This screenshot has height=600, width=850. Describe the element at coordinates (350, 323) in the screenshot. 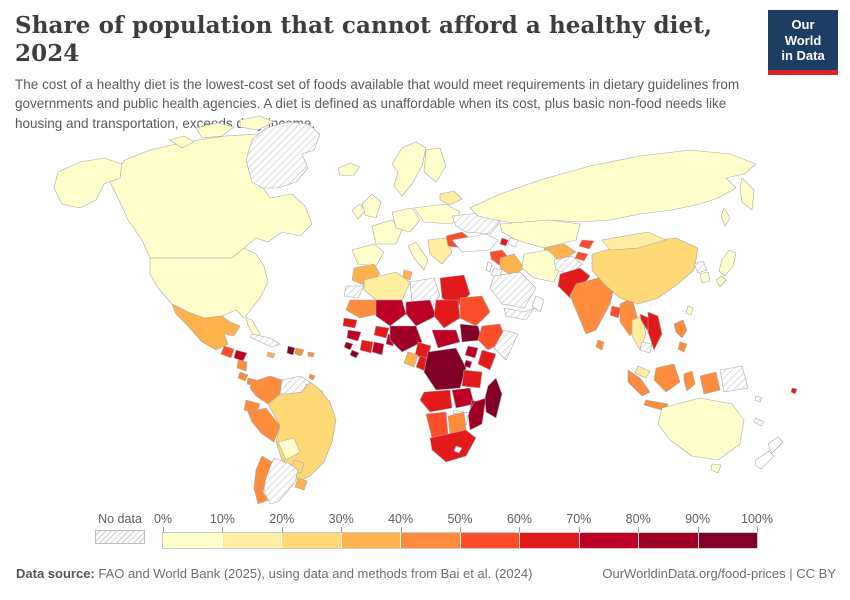

I see `region-senegal` at that location.